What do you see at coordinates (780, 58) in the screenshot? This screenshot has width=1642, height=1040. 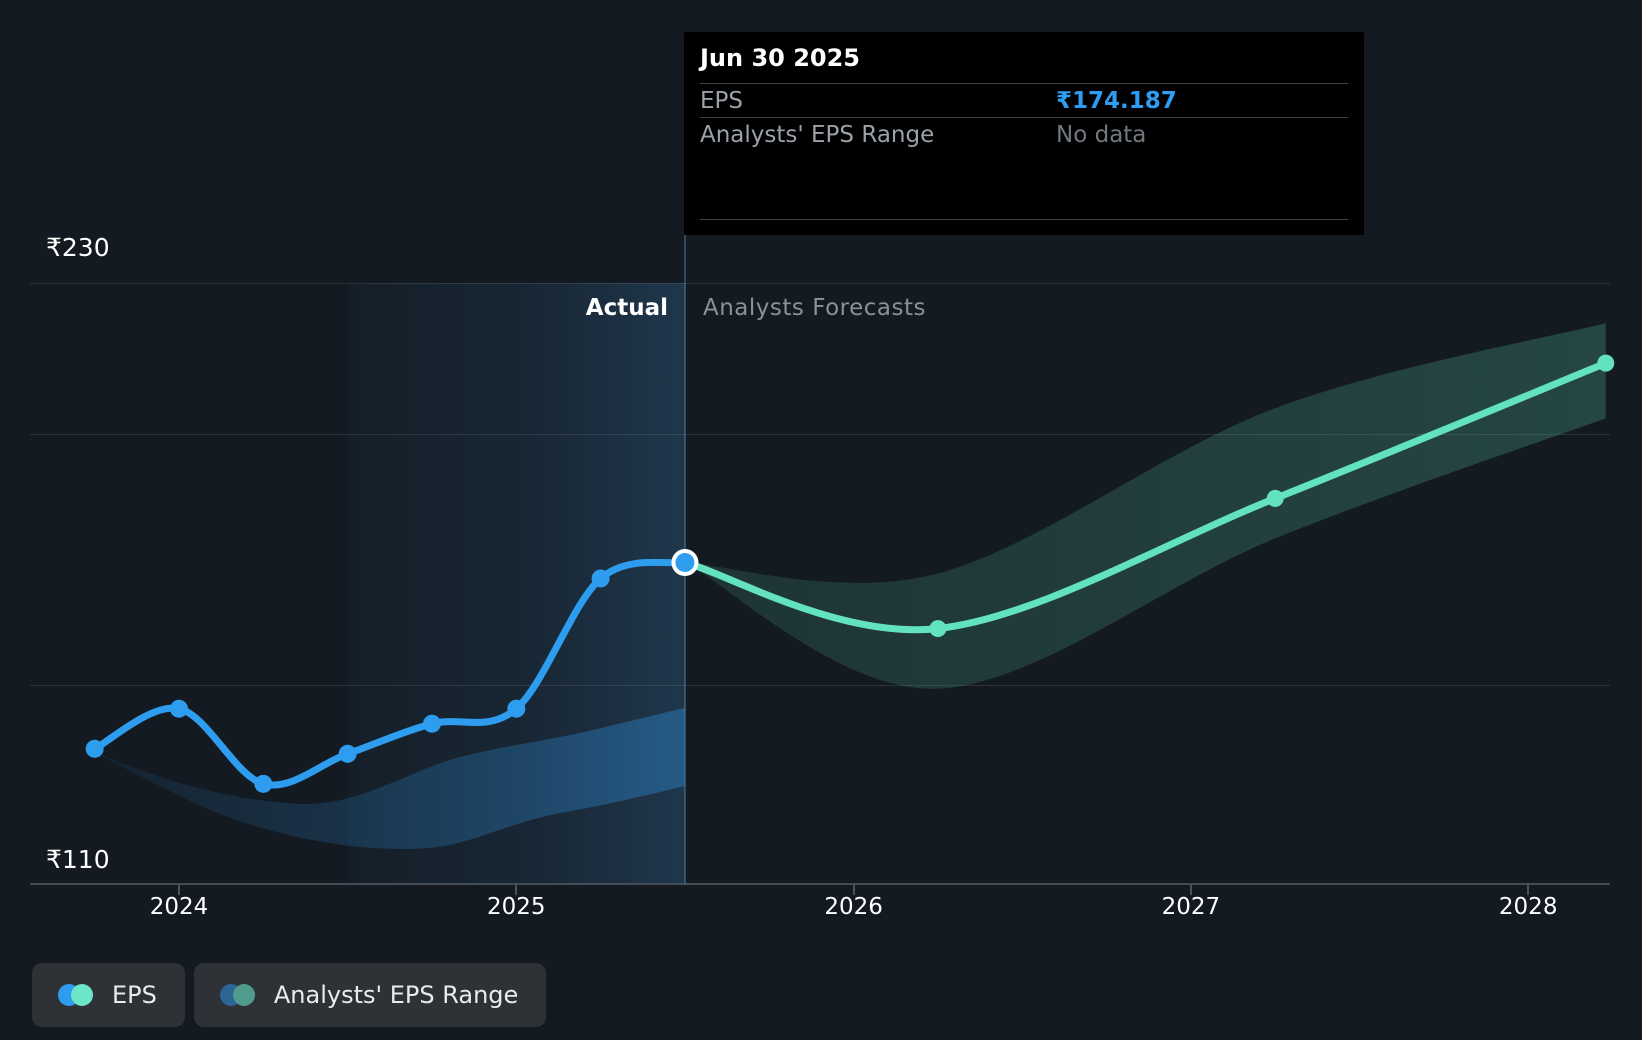 I see `tooltip-date: Jun 30 2025` at bounding box center [780, 58].